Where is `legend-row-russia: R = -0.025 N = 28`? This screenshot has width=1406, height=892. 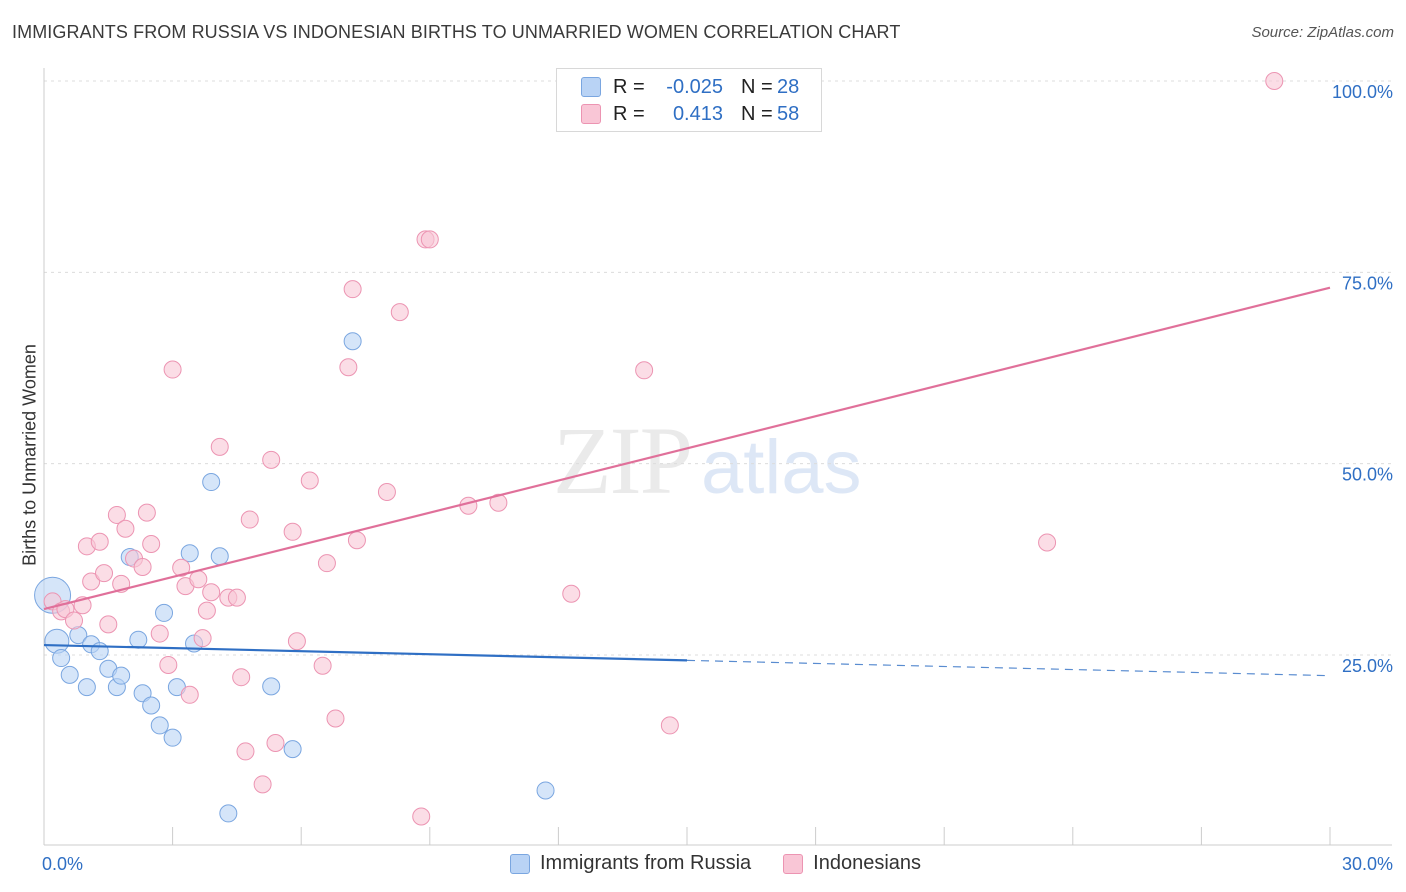
legend-row-russia: R = -0.025 N = 28 is located at coordinates (690, 87).